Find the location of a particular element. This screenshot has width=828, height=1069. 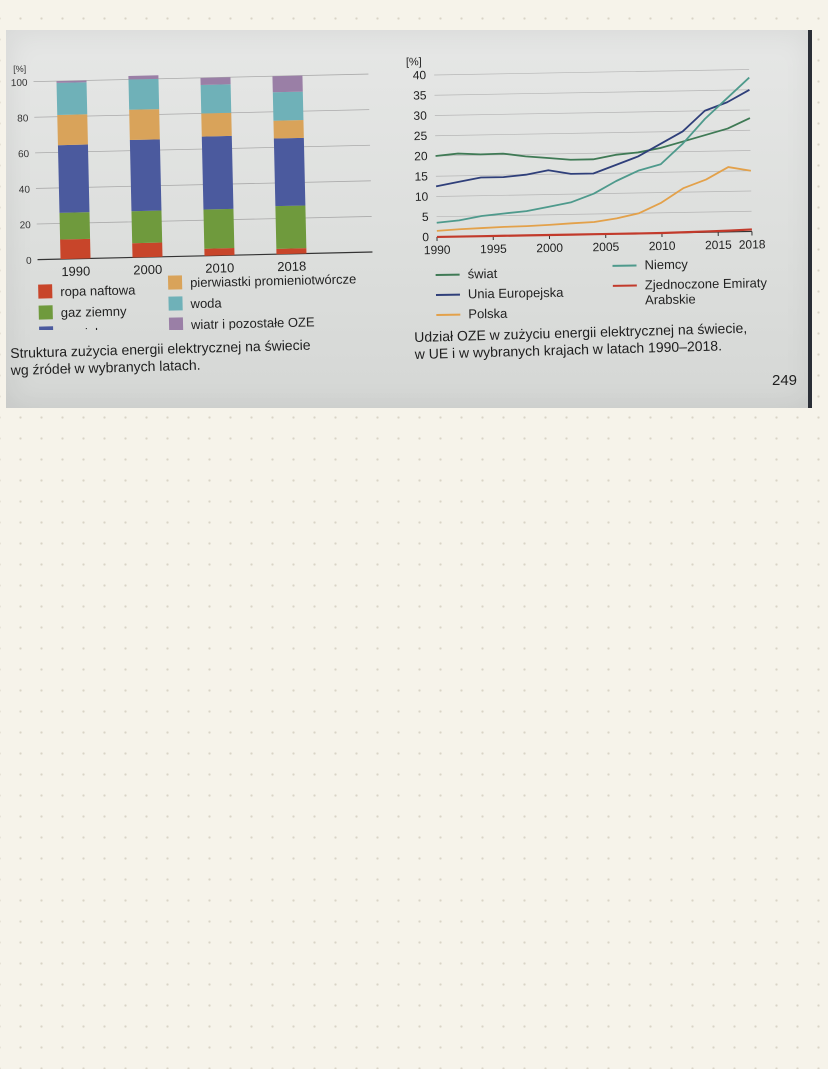

legend-label: Polska is located at coordinates (488, 314).